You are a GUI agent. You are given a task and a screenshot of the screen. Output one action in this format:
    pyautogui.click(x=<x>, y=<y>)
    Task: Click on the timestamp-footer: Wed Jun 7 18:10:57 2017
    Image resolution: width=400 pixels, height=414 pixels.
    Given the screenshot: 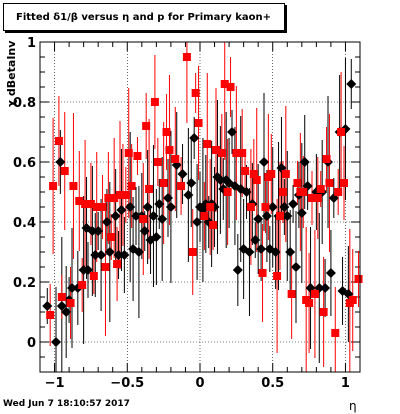 What is the action you would take?
    pyautogui.click(x=66, y=404)
    